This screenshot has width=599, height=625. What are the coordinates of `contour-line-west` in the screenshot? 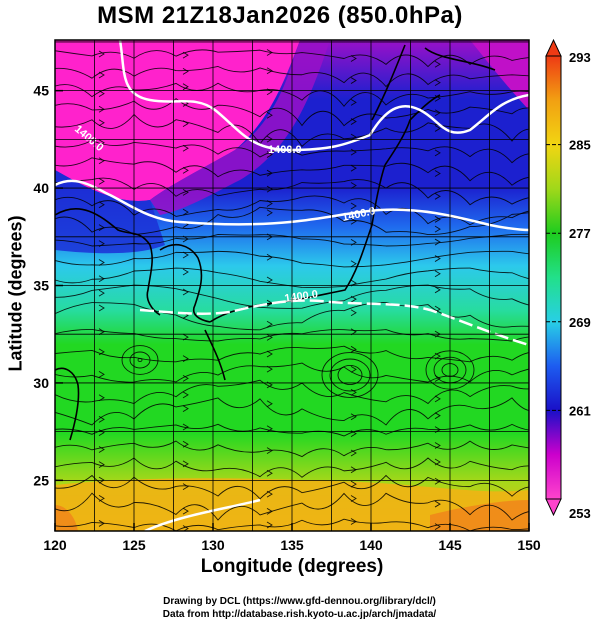 It's located at (292, 205).